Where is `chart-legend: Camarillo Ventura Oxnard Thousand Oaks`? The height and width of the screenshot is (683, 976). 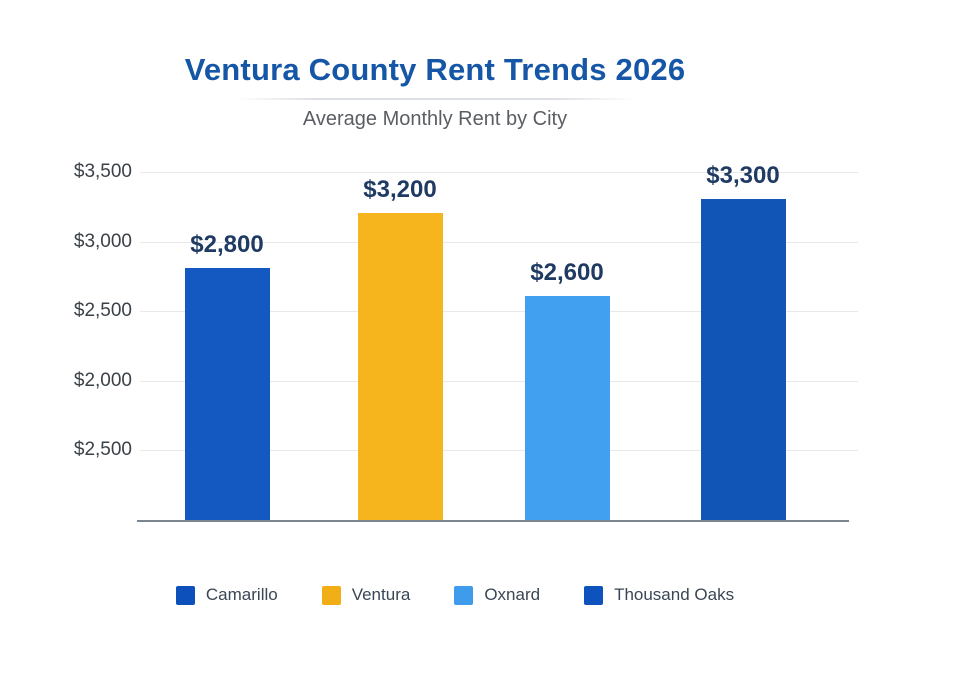 chart-legend: Camarillo Ventura Oxnard Thousand Oaks is located at coordinates (455, 595).